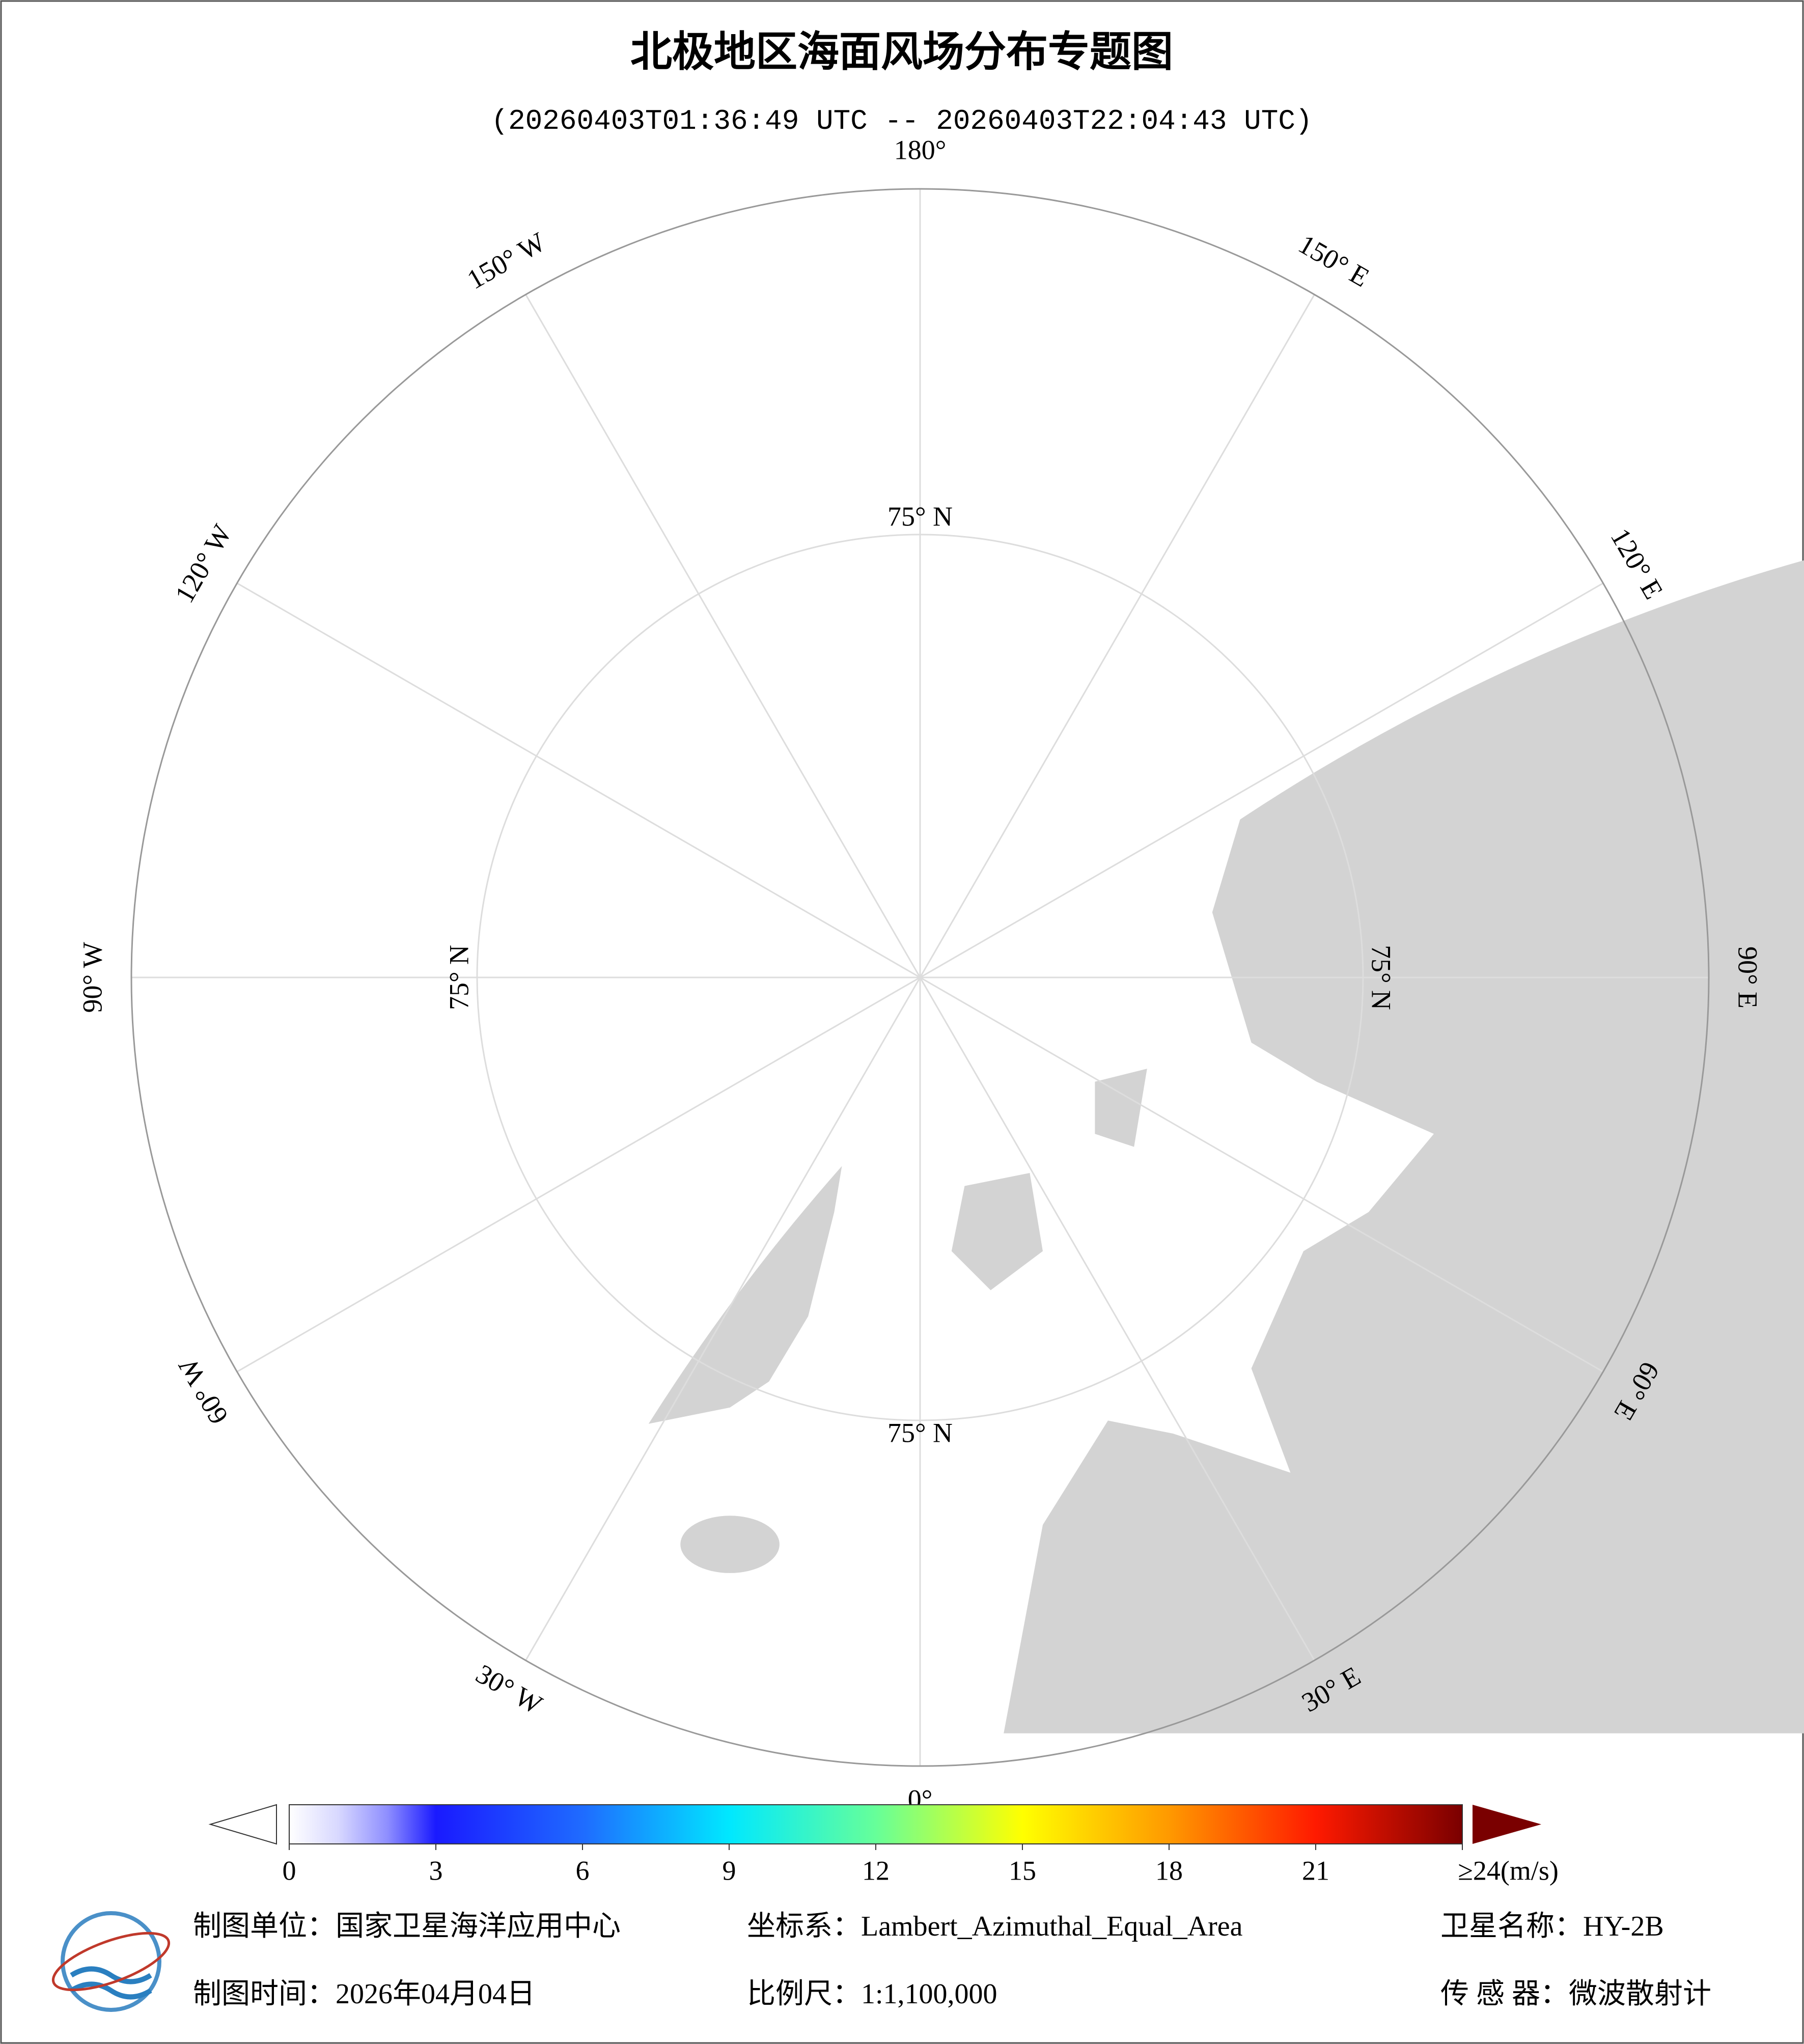  Describe the element at coordinates (583, 1870) in the screenshot. I see `colorbar-tick-label: 6` at that location.